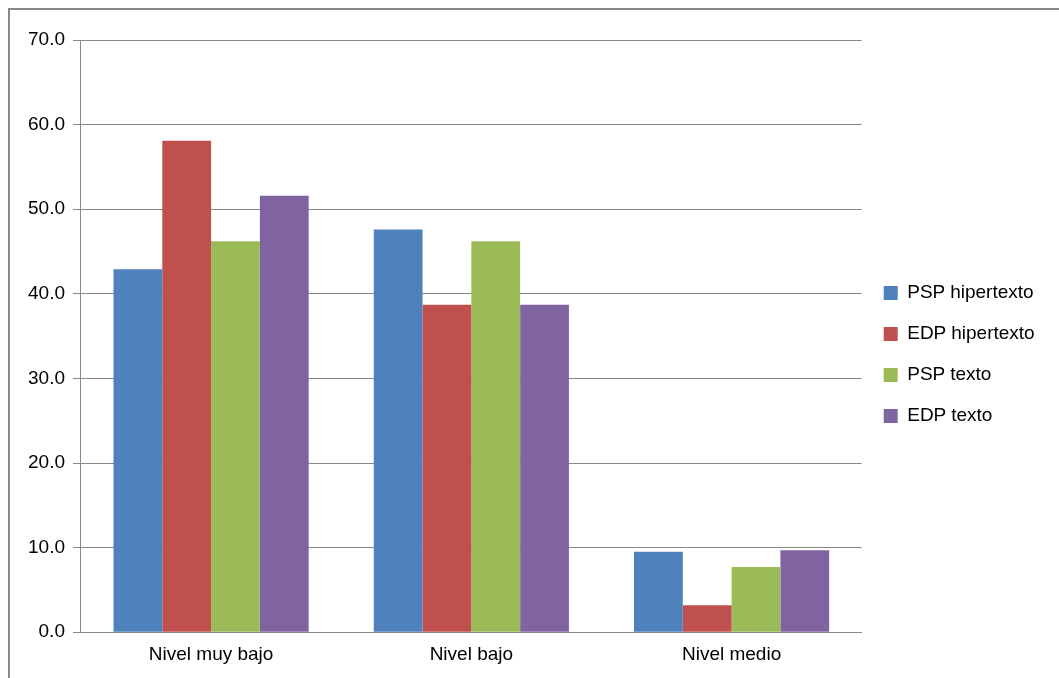  What do you see at coordinates (970, 292) in the screenshot?
I see `legend-label: PSP hipertexto` at bounding box center [970, 292].